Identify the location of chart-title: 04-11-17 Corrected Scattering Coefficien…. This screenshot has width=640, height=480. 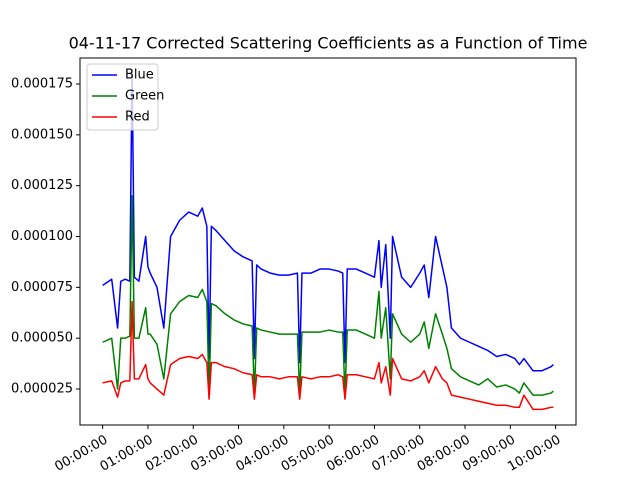
(328, 43).